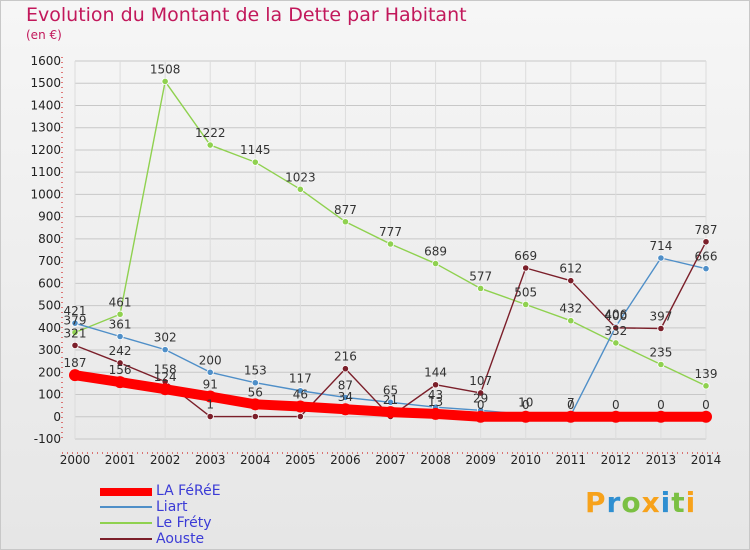  Describe the element at coordinates (345, 385) in the screenshot. I see `data-label-1: 87` at that location.